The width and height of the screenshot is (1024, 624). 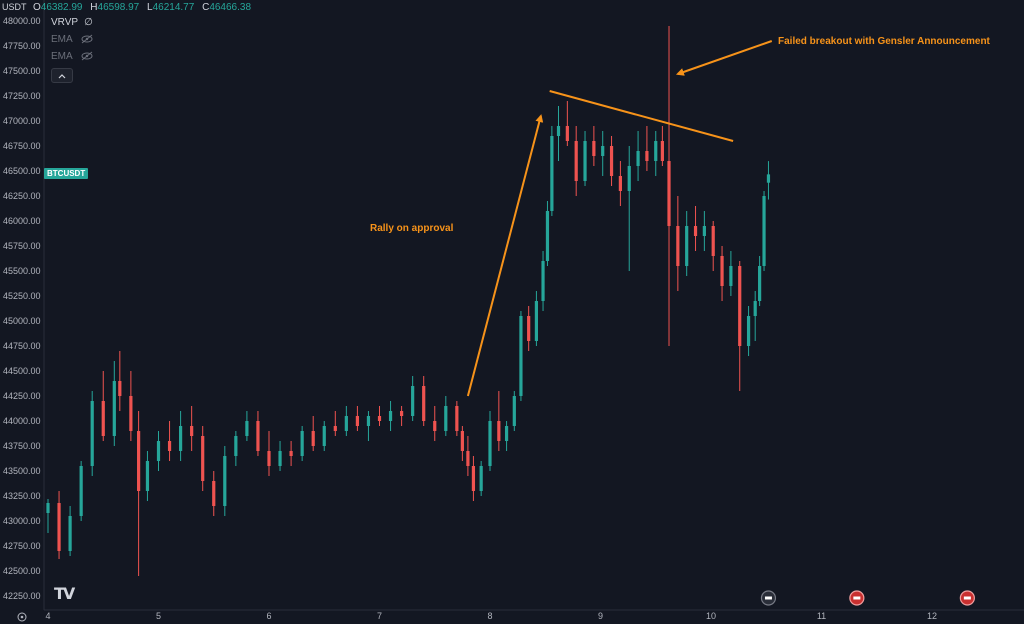 What do you see at coordinates (22, 471) in the screenshot?
I see `price-tick-label: 43500.00` at bounding box center [22, 471].